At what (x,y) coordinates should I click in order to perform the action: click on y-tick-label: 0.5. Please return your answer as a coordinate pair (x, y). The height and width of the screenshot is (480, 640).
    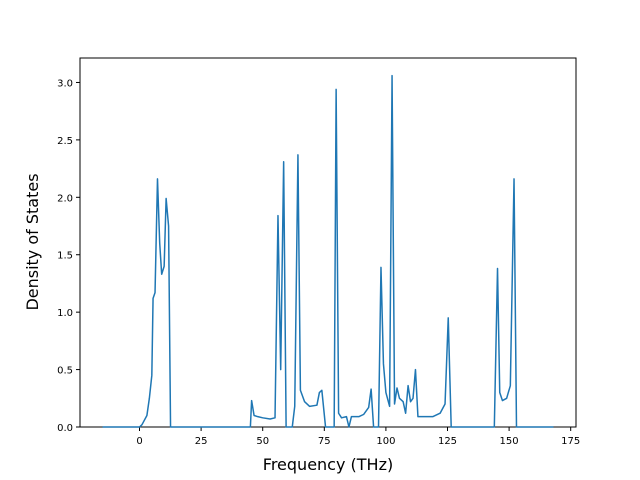
    Looking at the image, I should click on (65, 371).